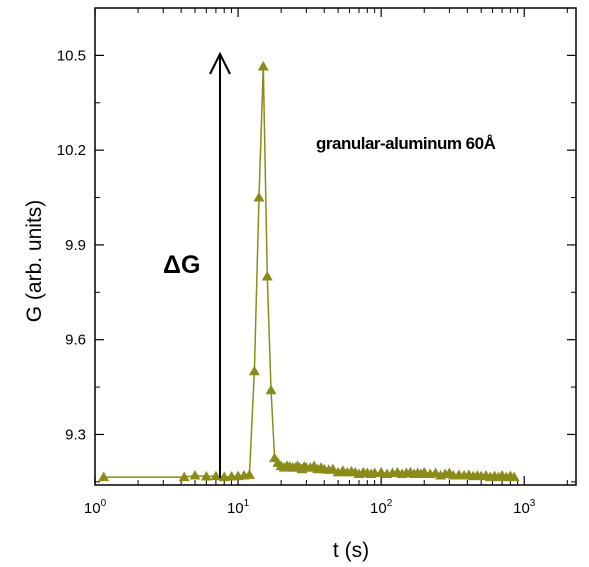 This screenshot has width=589, height=567. I want to click on x-tick-exponent: 0, so click(104, 503).